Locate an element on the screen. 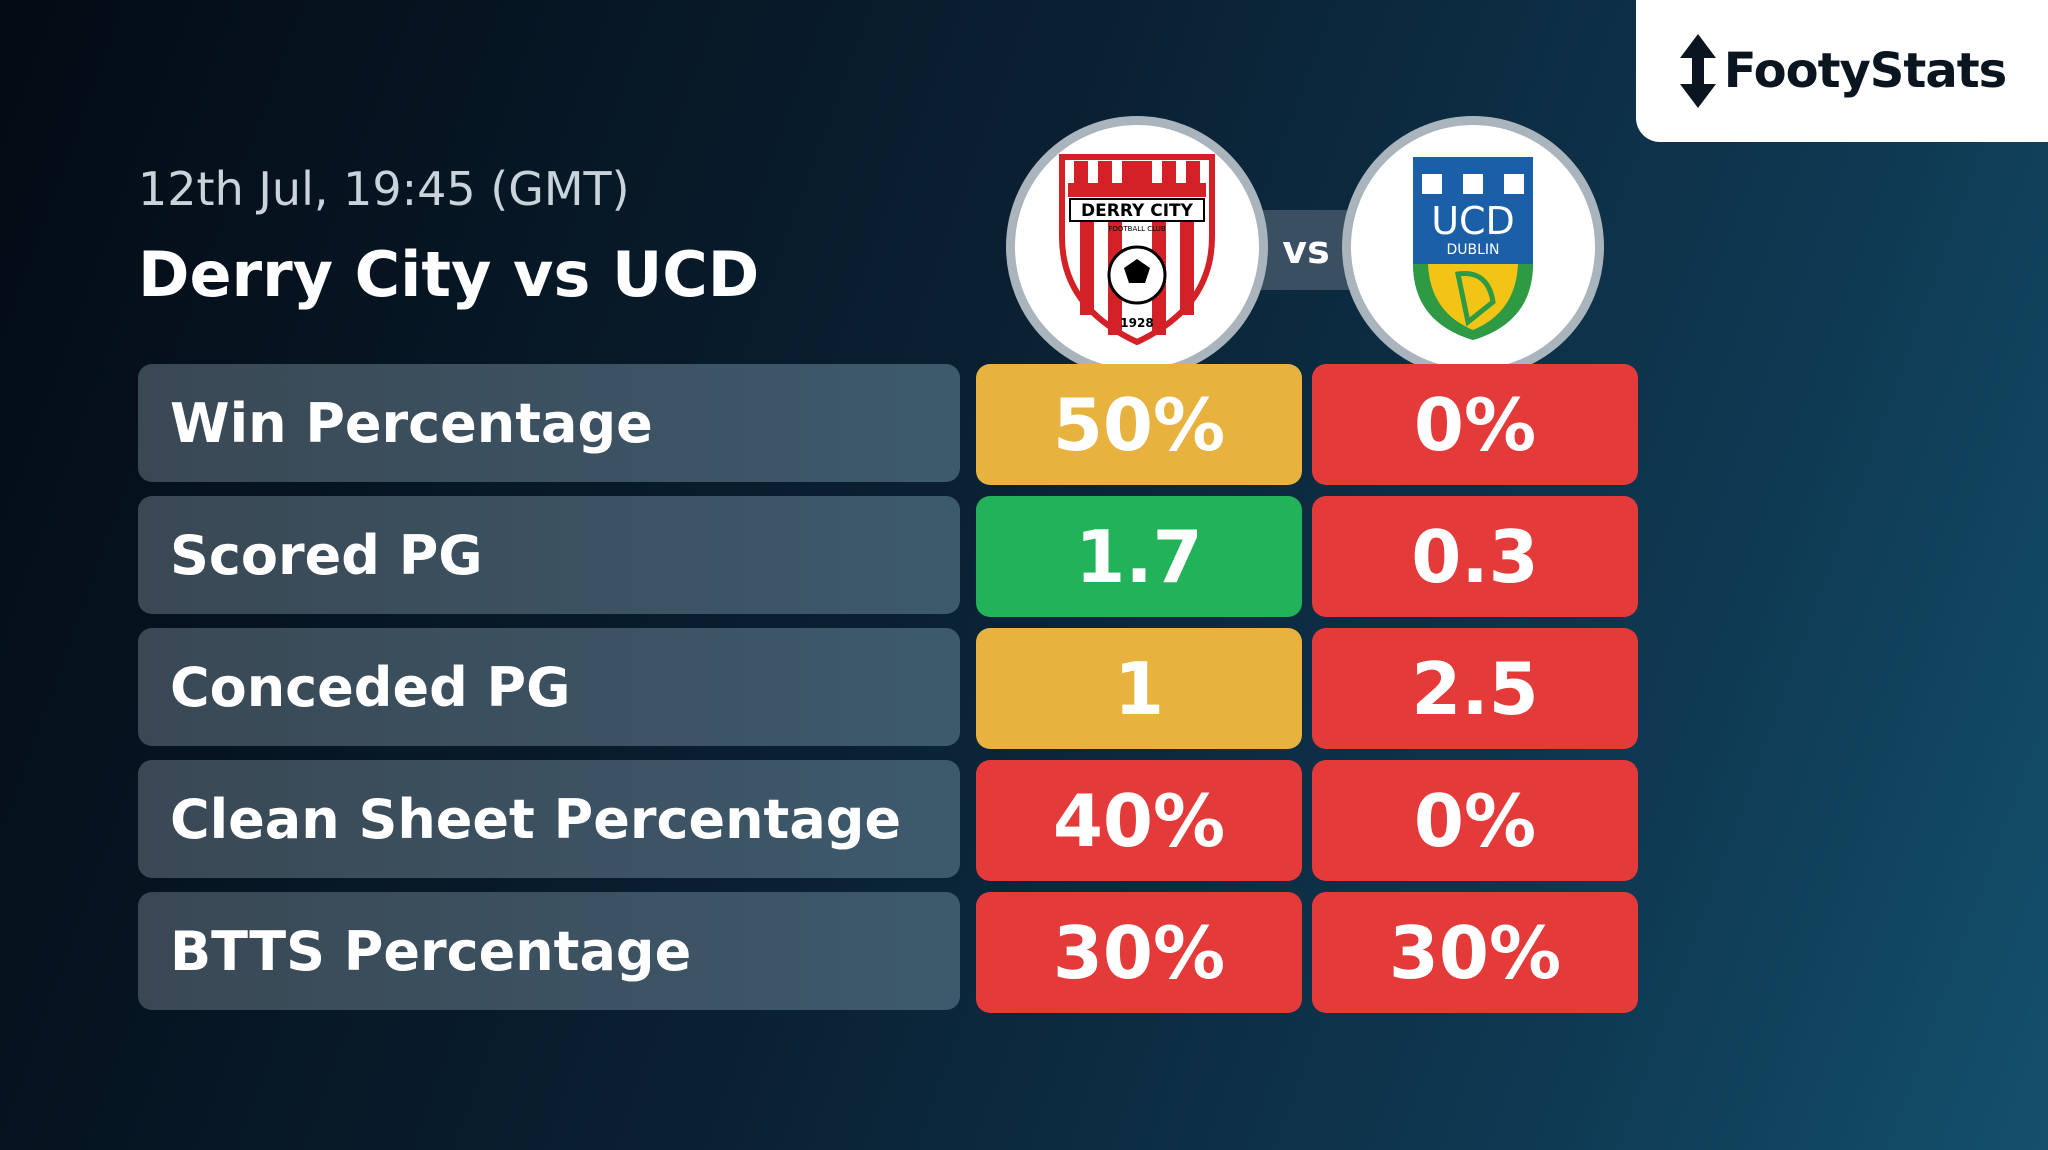 The image size is (2048, 1150). stat-row-conceded-pg: Conceded PG 1 2.5 is located at coordinates (888, 688).